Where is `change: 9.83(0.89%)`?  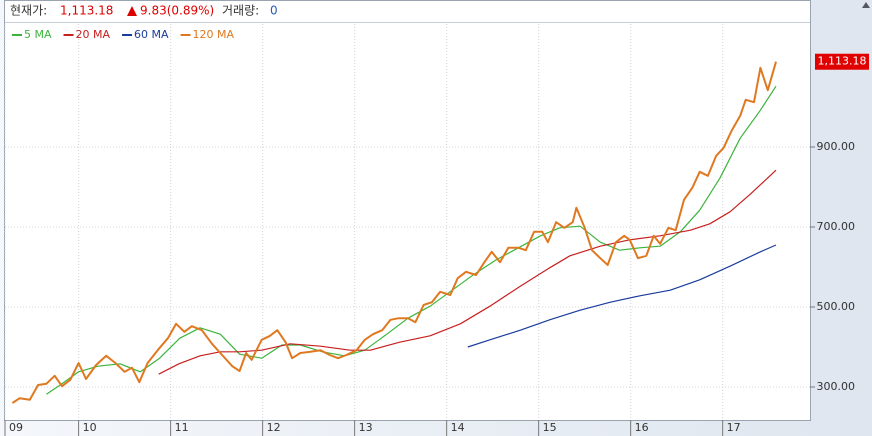 change: 9.83(0.89%) is located at coordinates (177, 11).